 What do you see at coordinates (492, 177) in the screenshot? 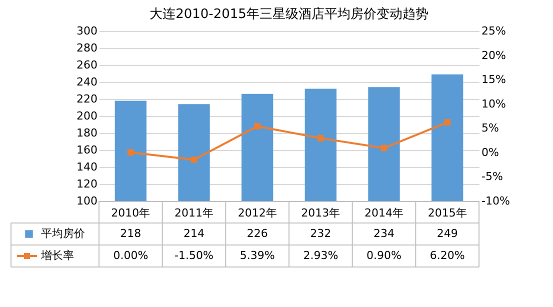
I see `y2-tick-label: -5%` at bounding box center [492, 177].